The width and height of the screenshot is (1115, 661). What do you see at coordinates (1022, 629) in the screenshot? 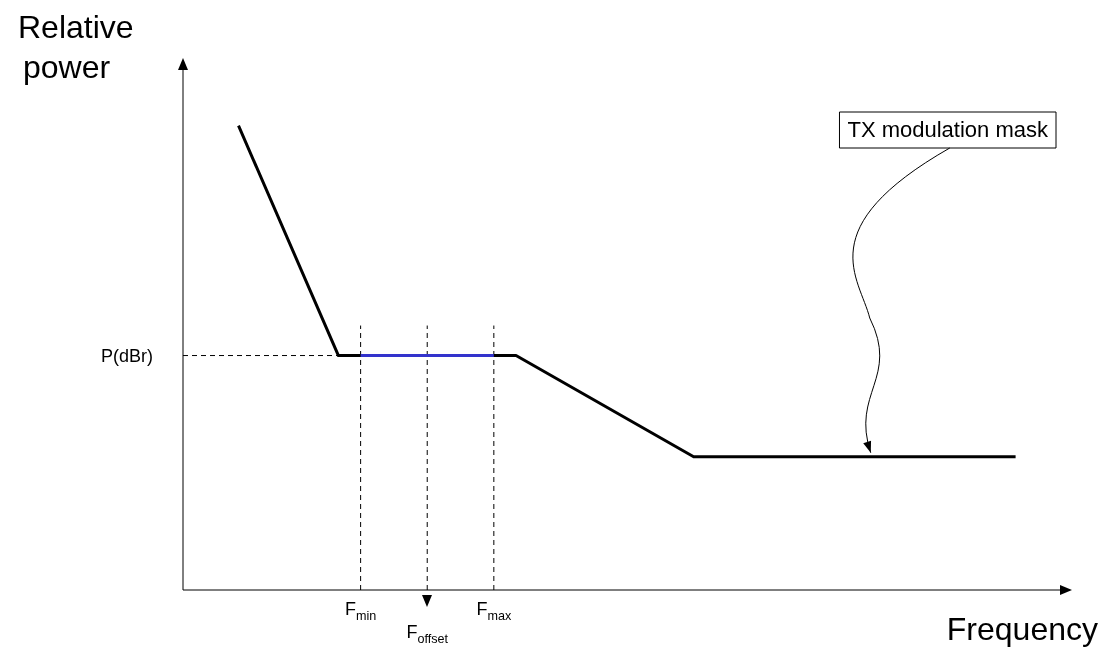
I see `x-axis-title: Frequency` at bounding box center [1022, 629].